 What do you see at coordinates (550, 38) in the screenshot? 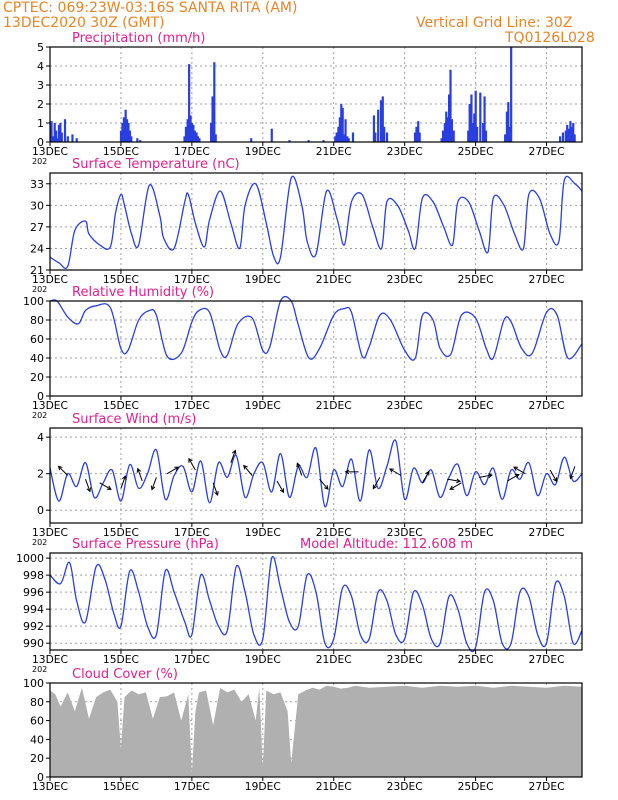
I see `model-code-label: TQ0126L028` at bounding box center [550, 38].